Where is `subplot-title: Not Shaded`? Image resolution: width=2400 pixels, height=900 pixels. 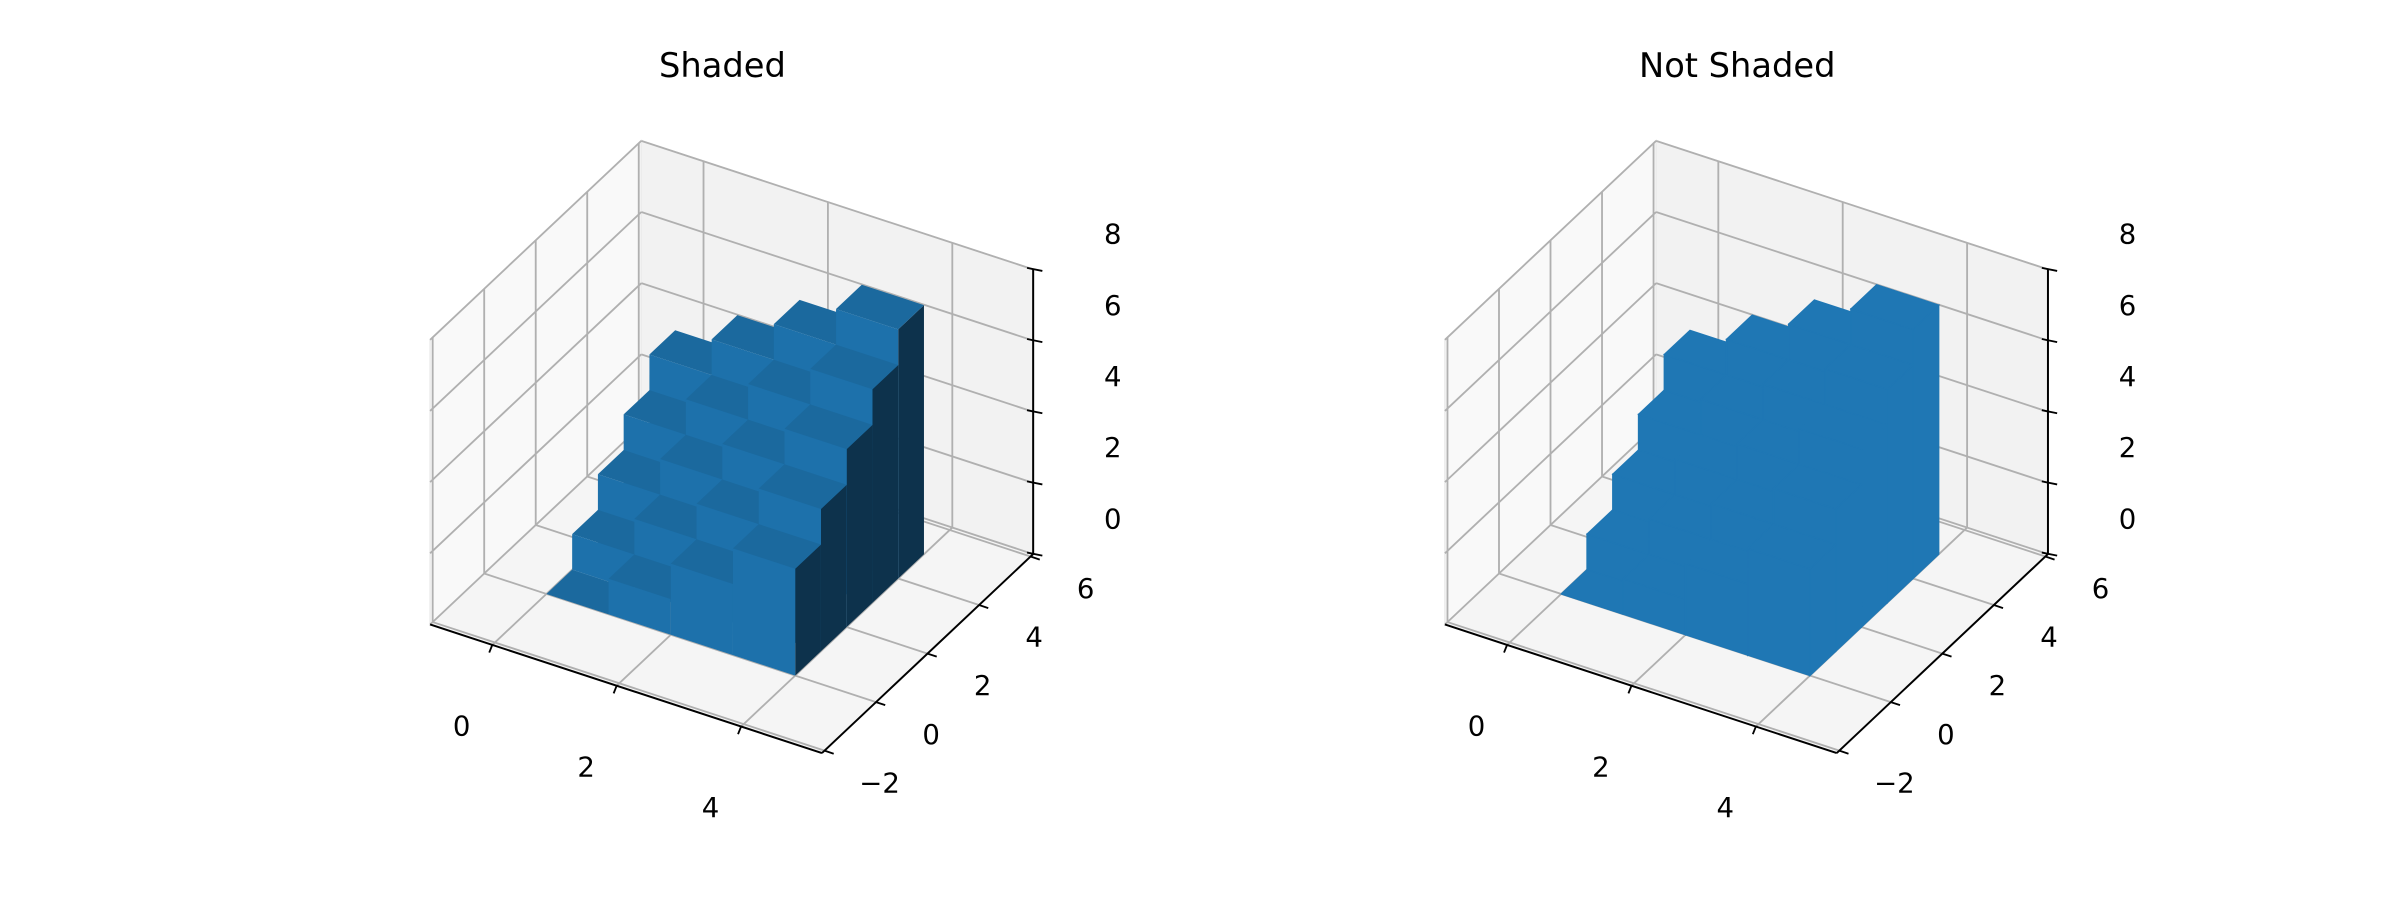 subplot-title: Not Shaded is located at coordinates (1737, 65).